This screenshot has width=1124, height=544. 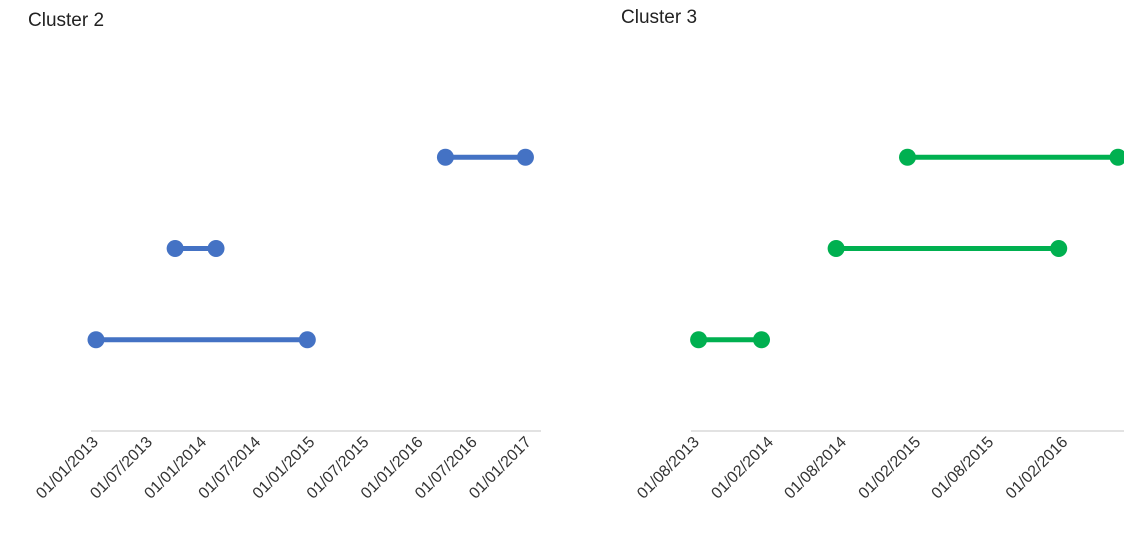 What do you see at coordinates (1037, 468) in the screenshot?
I see `x-tick-label: 01/02/2016` at bounding box center [1037, 468].